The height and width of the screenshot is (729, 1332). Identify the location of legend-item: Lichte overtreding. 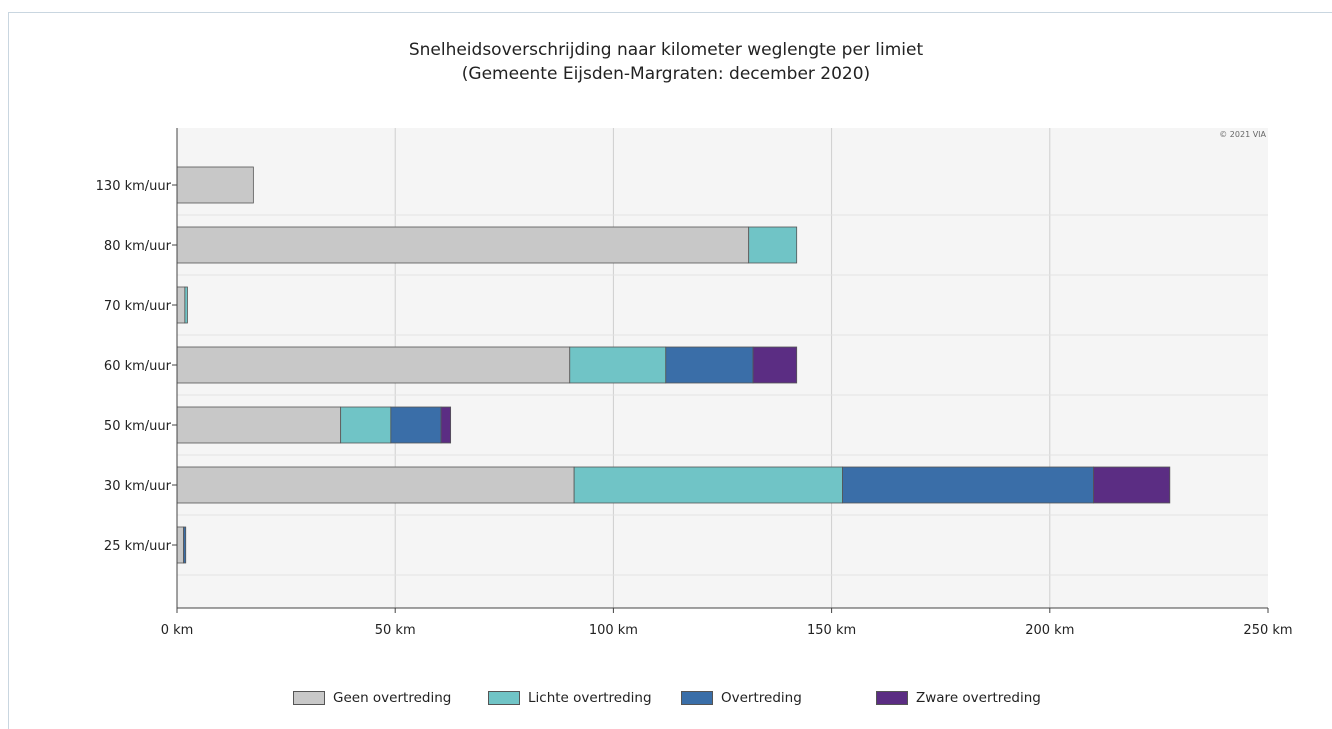
(570, 698).